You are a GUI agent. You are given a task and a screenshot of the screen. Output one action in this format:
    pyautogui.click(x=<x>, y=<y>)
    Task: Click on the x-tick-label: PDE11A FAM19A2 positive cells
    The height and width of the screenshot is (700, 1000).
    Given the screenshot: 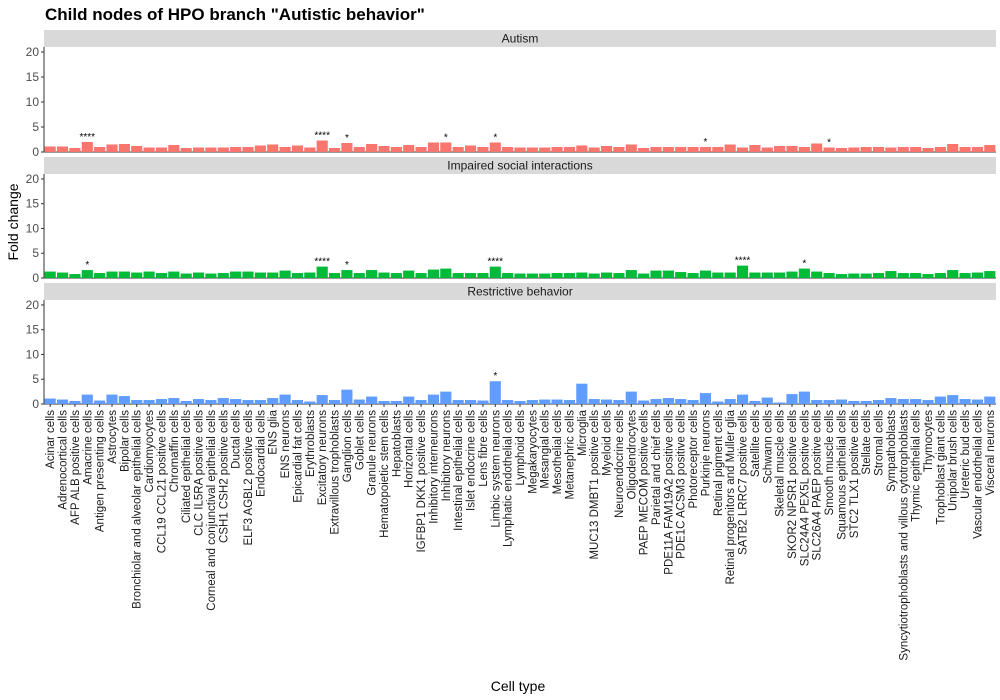 What is the action you would take?
    pyautogui.click(x=669, y=492)
    